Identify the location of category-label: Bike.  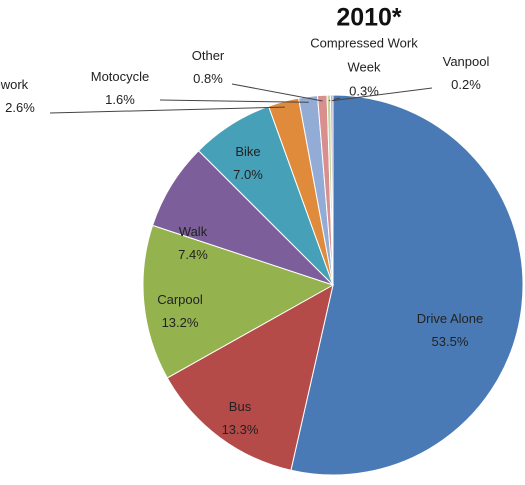
(248, 151).